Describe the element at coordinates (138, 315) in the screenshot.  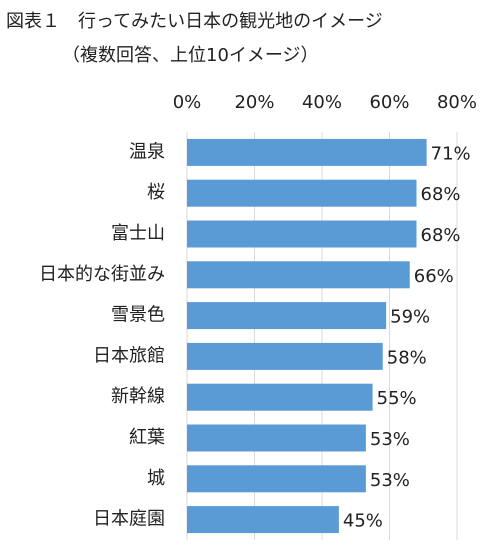
I see `y-tick-label: 雪景色` at that location.